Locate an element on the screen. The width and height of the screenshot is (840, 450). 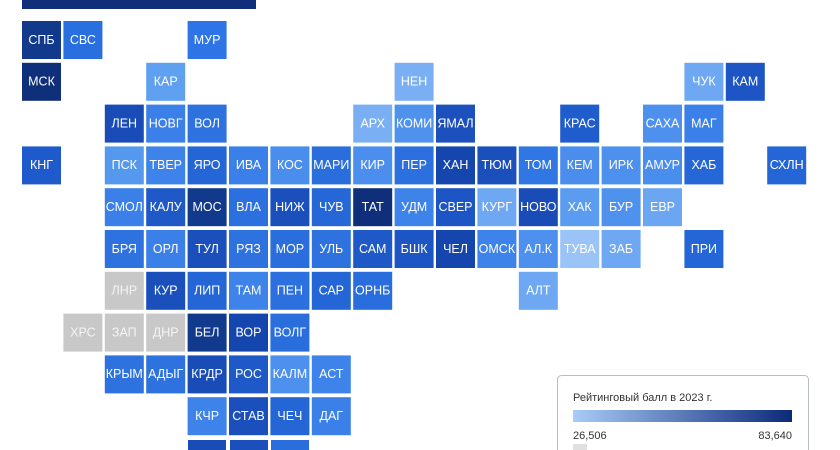
region-label: ЧУВ is located at coordinates (331, 207).